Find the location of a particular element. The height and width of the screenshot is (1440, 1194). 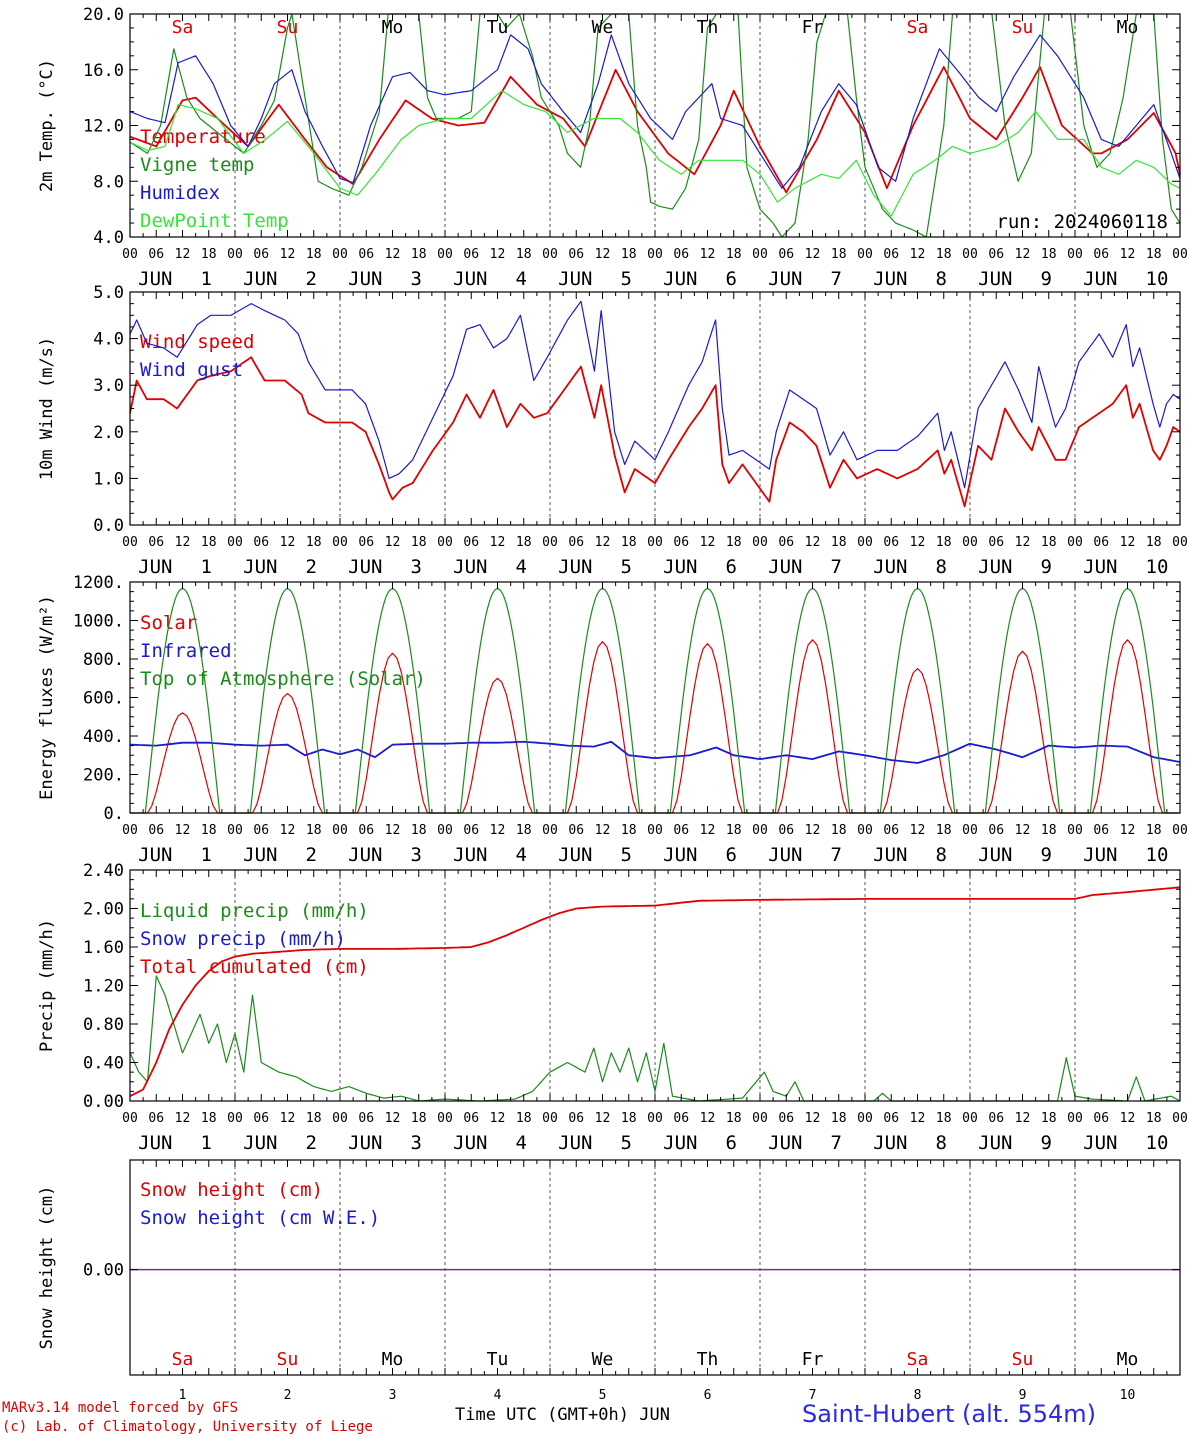

day-label: 6 is located at coordinates (731, 1143).